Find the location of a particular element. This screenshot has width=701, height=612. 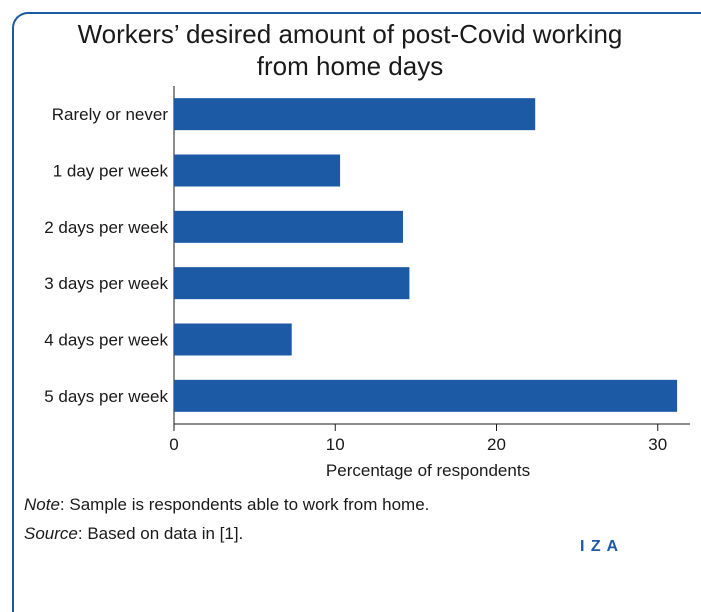

source-text: Source: Based on data in [1]. is located at coordinates (133, 534).